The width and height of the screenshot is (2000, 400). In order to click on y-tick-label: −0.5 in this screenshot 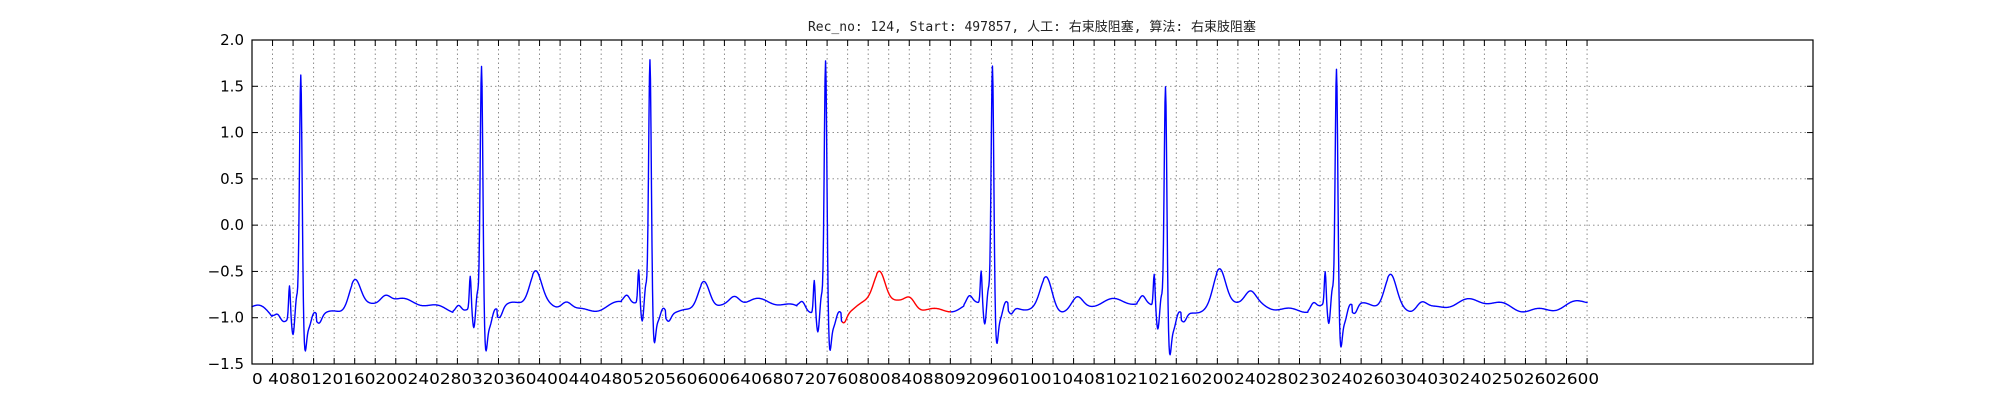, I will do `click(226, 271)`.